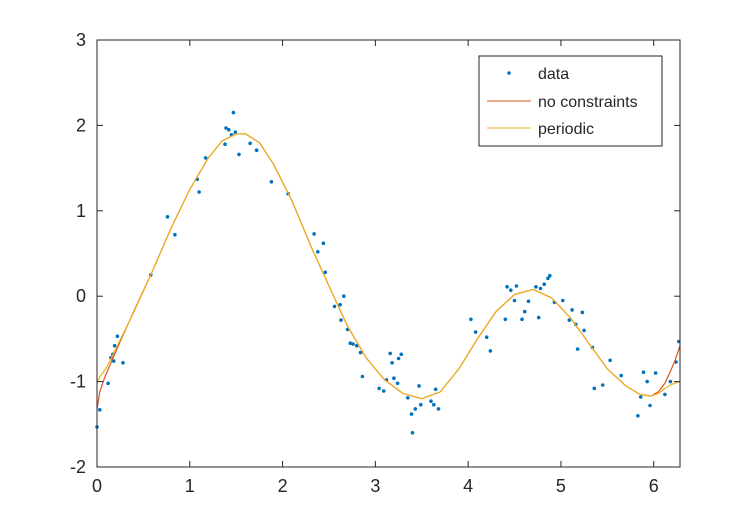 The image size is (750, 525). Describe the element at coordinates (81, 125) in the screenshot. I see `y-tick-label: 2` at that location.